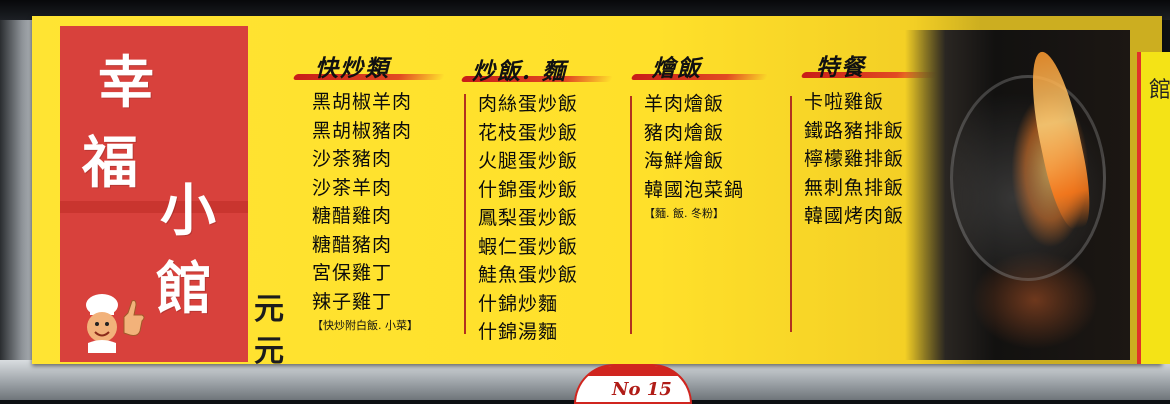 This screenshot has height=404, width=1170. I want to click on badge-top-band, so click(633, 371).